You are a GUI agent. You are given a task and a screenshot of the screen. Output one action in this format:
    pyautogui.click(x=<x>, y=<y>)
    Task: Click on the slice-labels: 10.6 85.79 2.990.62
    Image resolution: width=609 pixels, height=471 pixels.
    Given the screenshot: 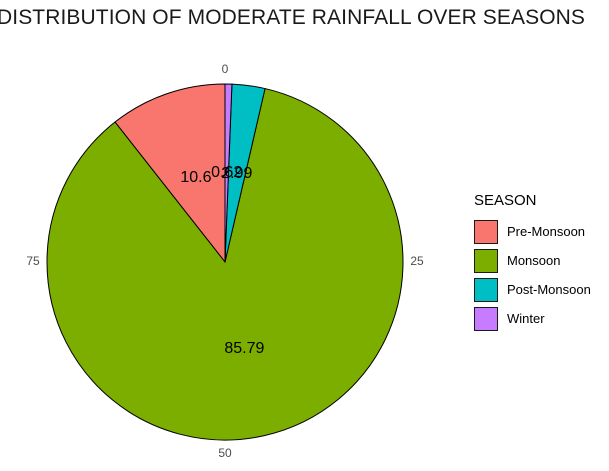 What is the action you would take?
    pyautogui.click(x=222, y=260)
    